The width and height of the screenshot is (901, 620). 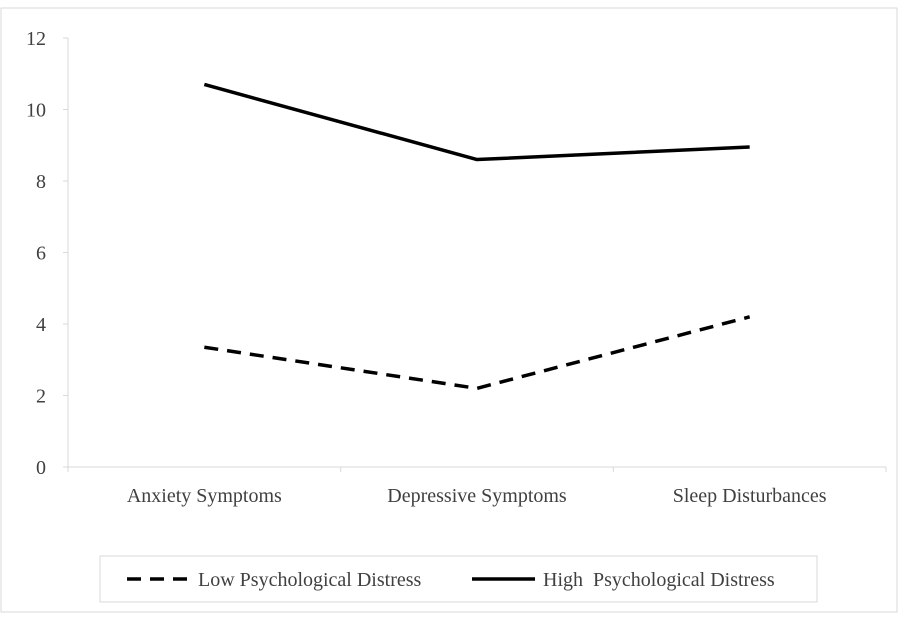 I want to click on y-tick-label: 10, so click(x=36, y=111).